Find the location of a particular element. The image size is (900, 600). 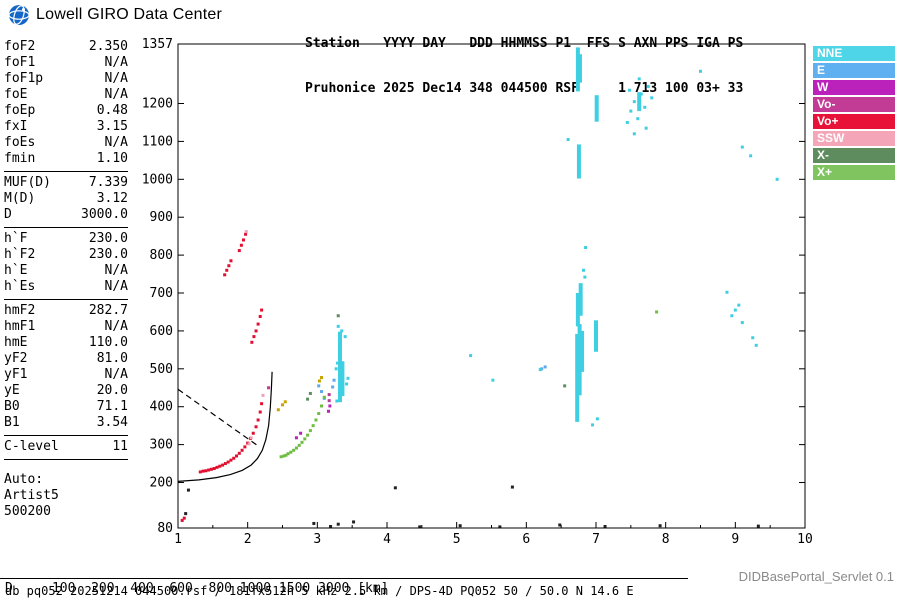

param-label: hmF2 is located at coordinates (20, 310).